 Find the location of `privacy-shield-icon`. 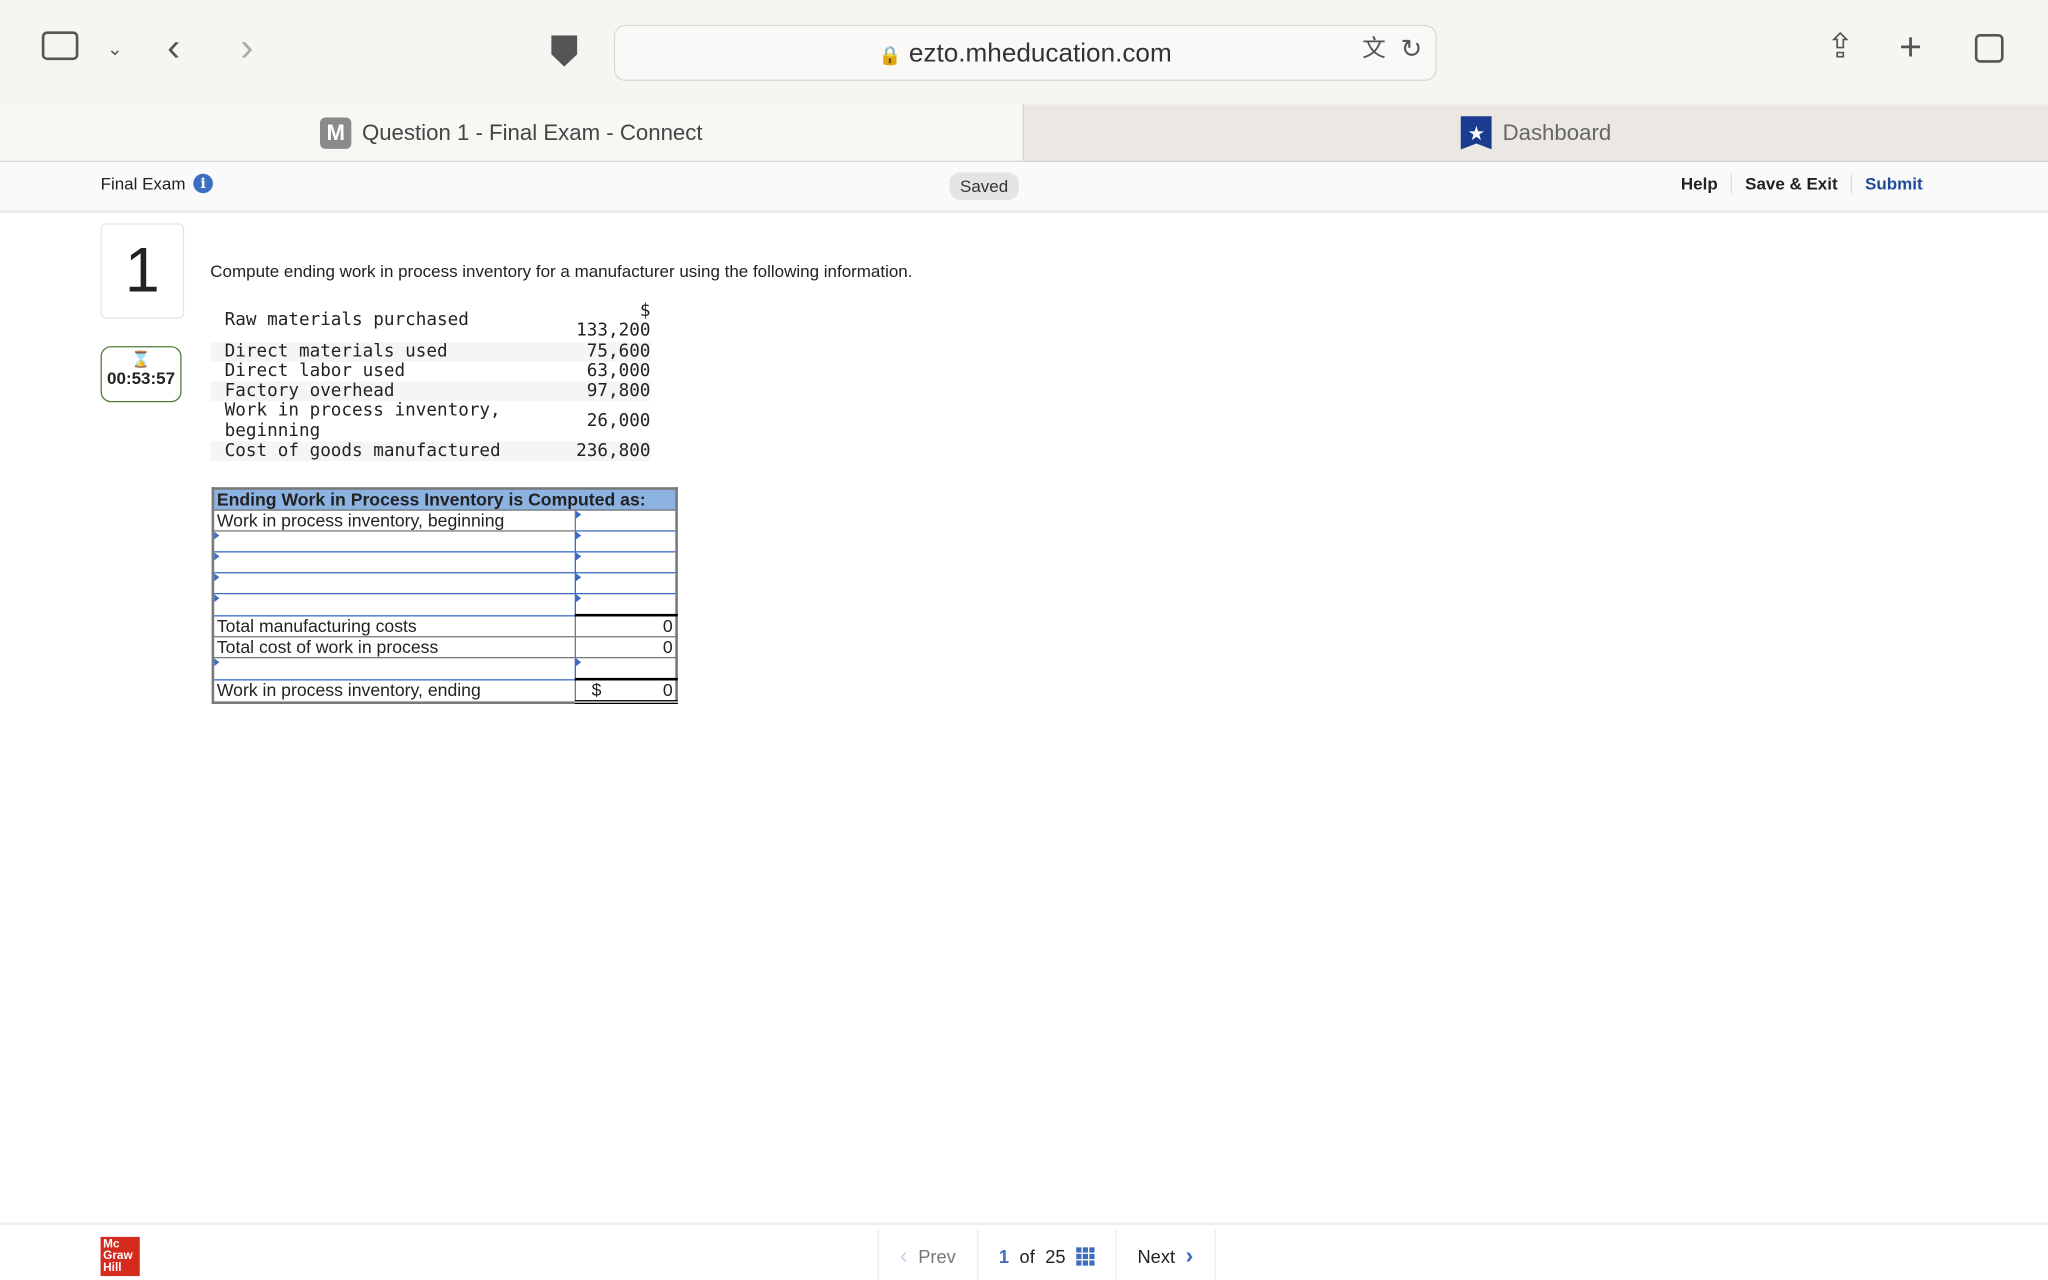

privacy-shield-icon is located at coordinates (564, 51).